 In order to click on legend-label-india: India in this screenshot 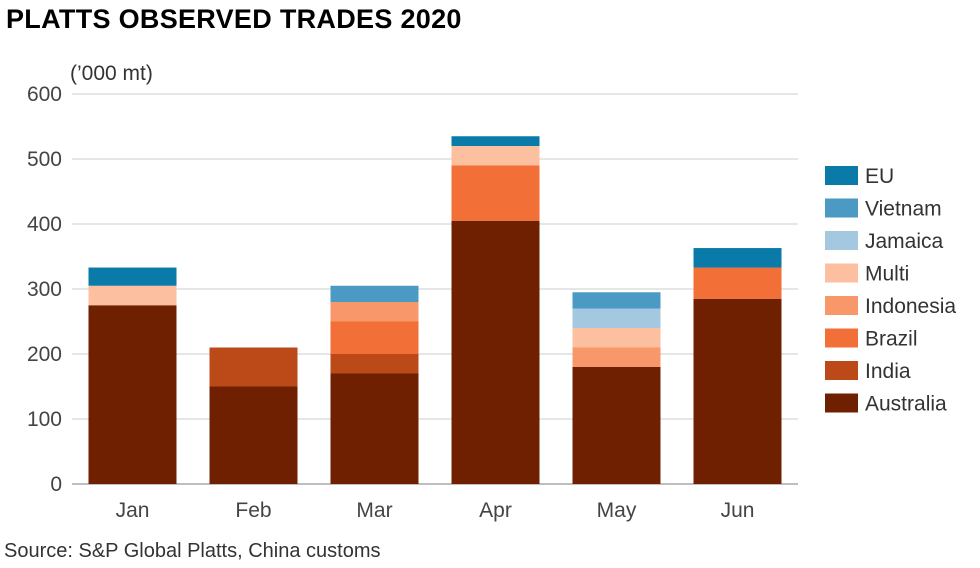, I will do `click(888, 371)`.